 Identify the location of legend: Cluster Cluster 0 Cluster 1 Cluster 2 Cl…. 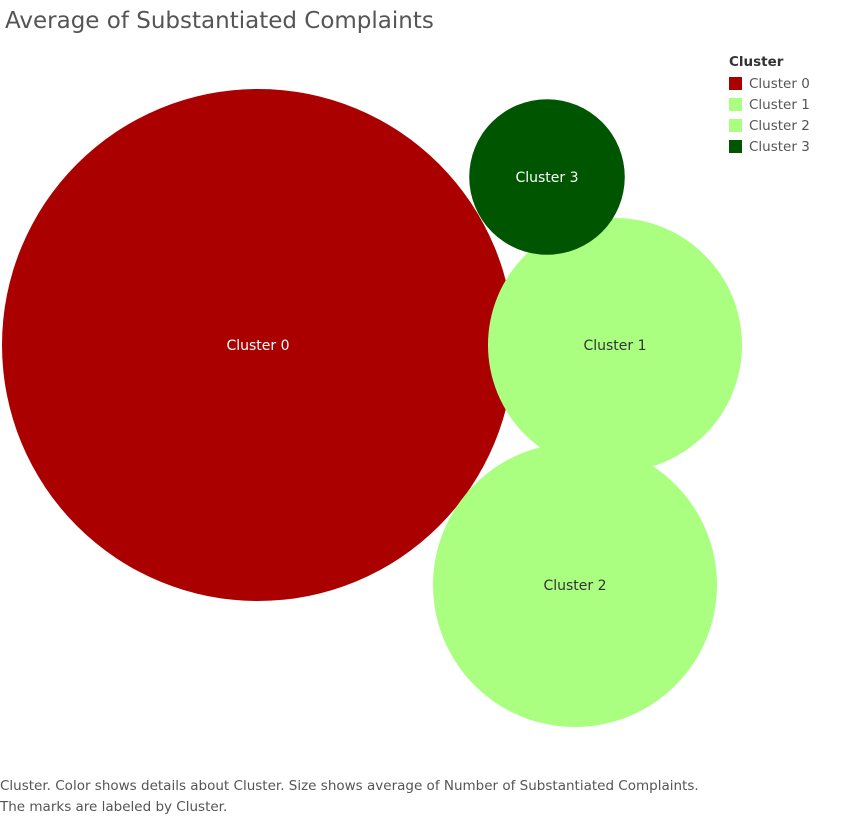
(769, 105).